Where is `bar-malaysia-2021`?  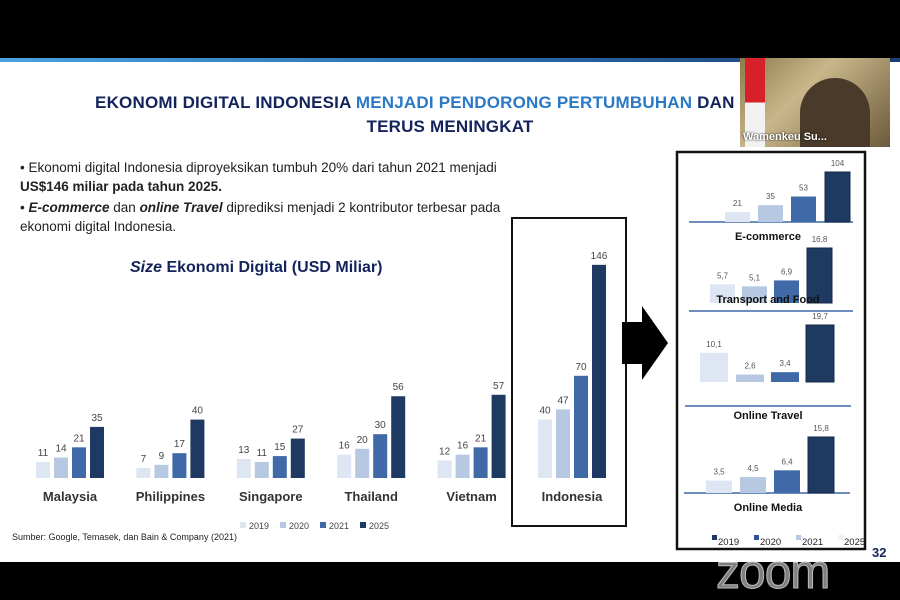 bar-malaysia-2021 is located at coordinates (79, 462).